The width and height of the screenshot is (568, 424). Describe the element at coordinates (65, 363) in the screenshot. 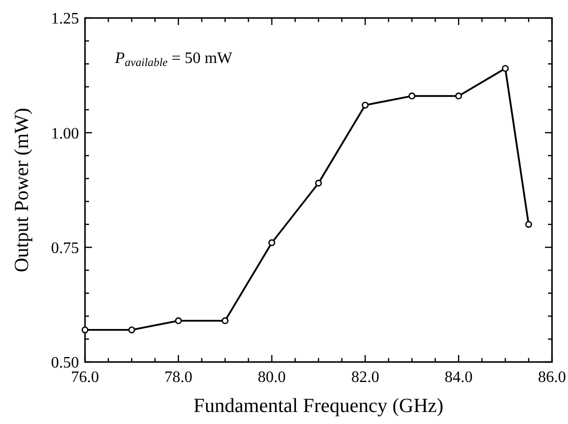

I see `y-tick-label: 0.50` at that location.